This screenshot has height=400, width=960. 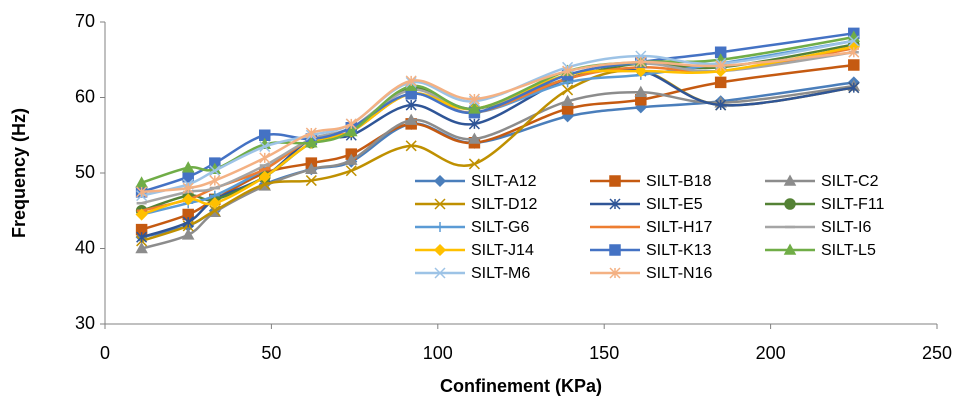 I want to click on legend-label: SILT-C2, so click(x=850, y=181).